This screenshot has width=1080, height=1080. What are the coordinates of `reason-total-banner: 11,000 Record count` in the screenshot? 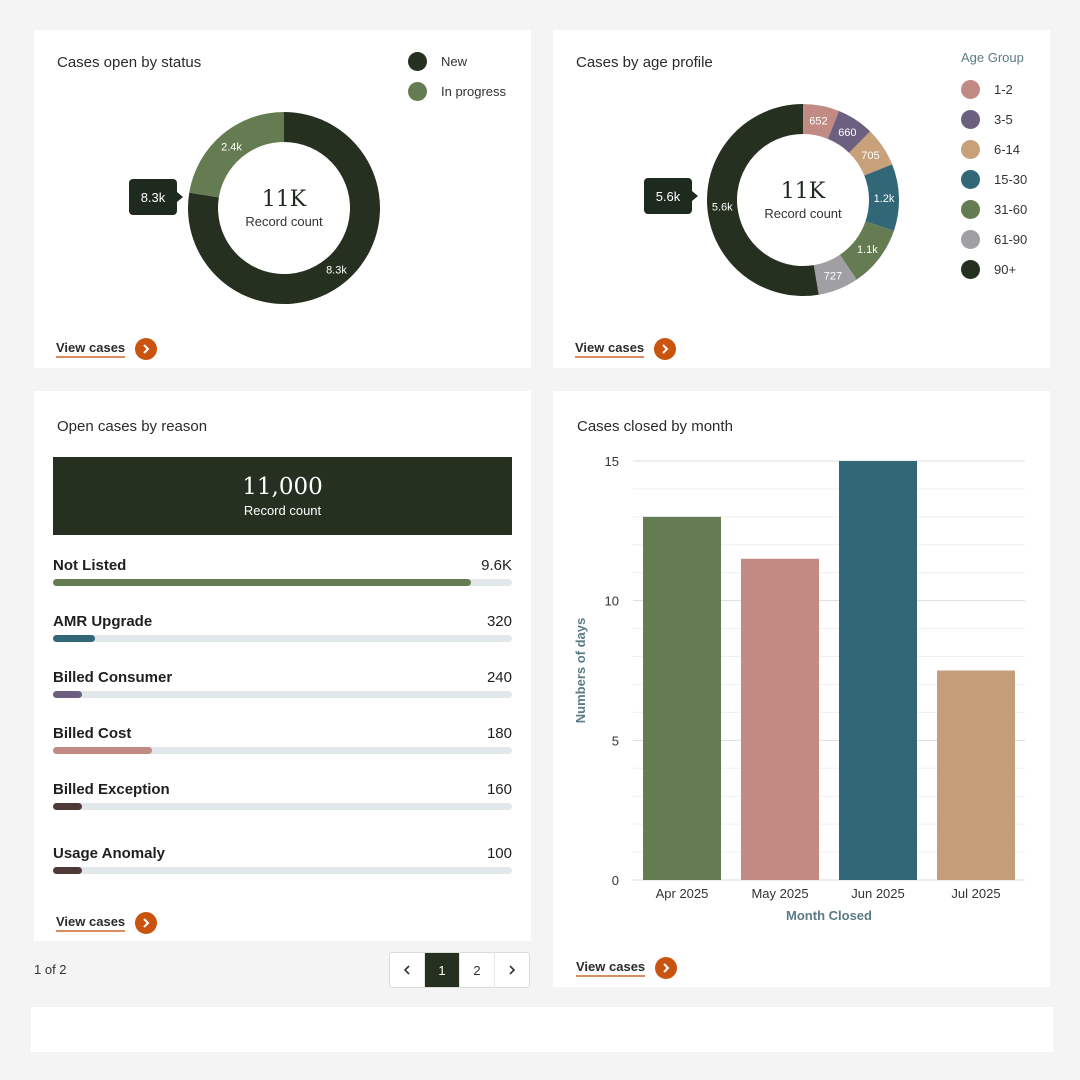 It's located at (282, 496).